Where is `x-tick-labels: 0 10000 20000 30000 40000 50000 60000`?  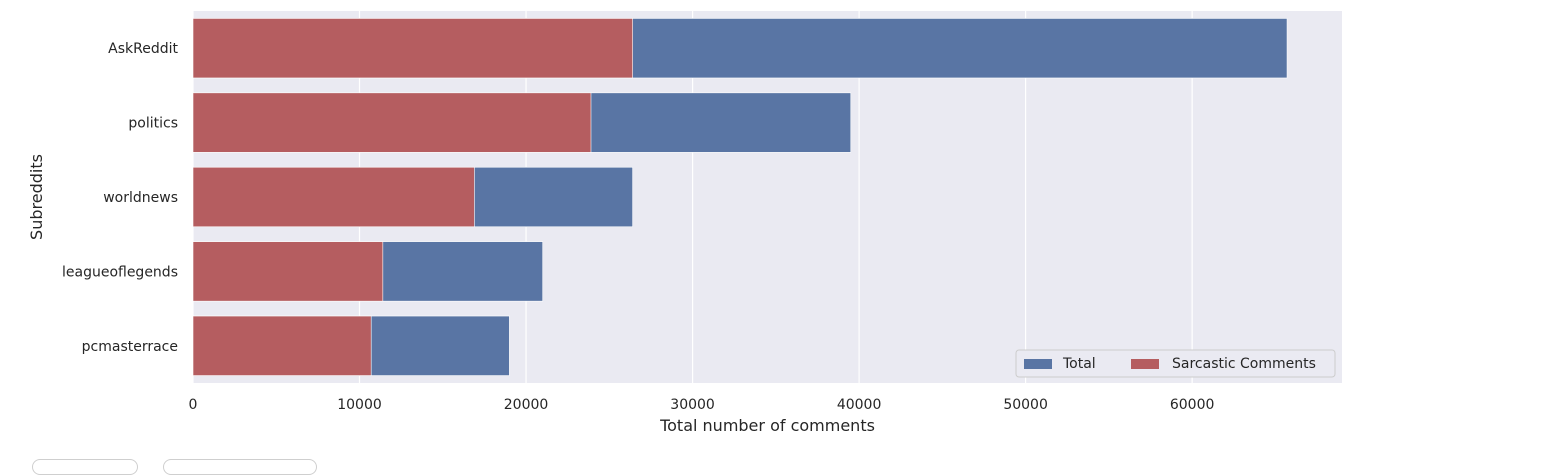
x-tick-labels: 0 10000 20000 30000 40000 50000 60000 is located at coordinates (702, 405).